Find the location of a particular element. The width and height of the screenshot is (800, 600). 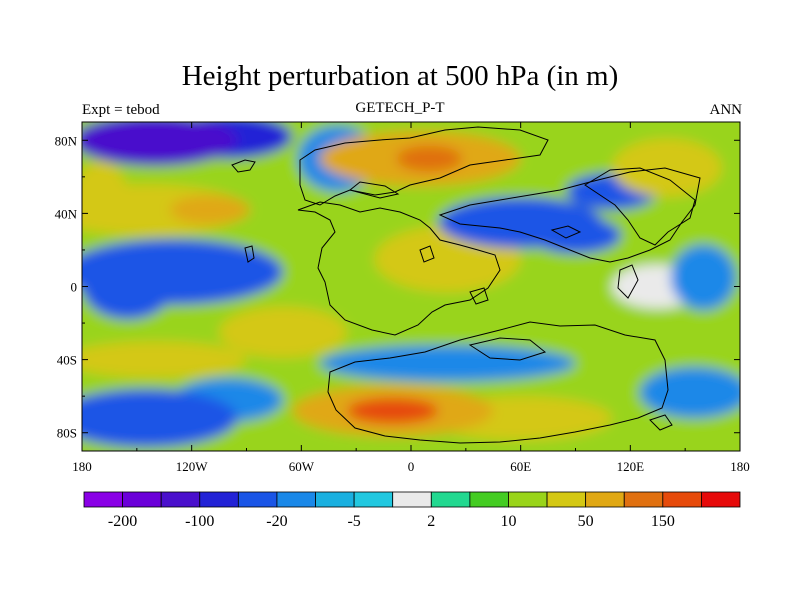

x-tick-label: 60W is located at coordinates (302, 466).